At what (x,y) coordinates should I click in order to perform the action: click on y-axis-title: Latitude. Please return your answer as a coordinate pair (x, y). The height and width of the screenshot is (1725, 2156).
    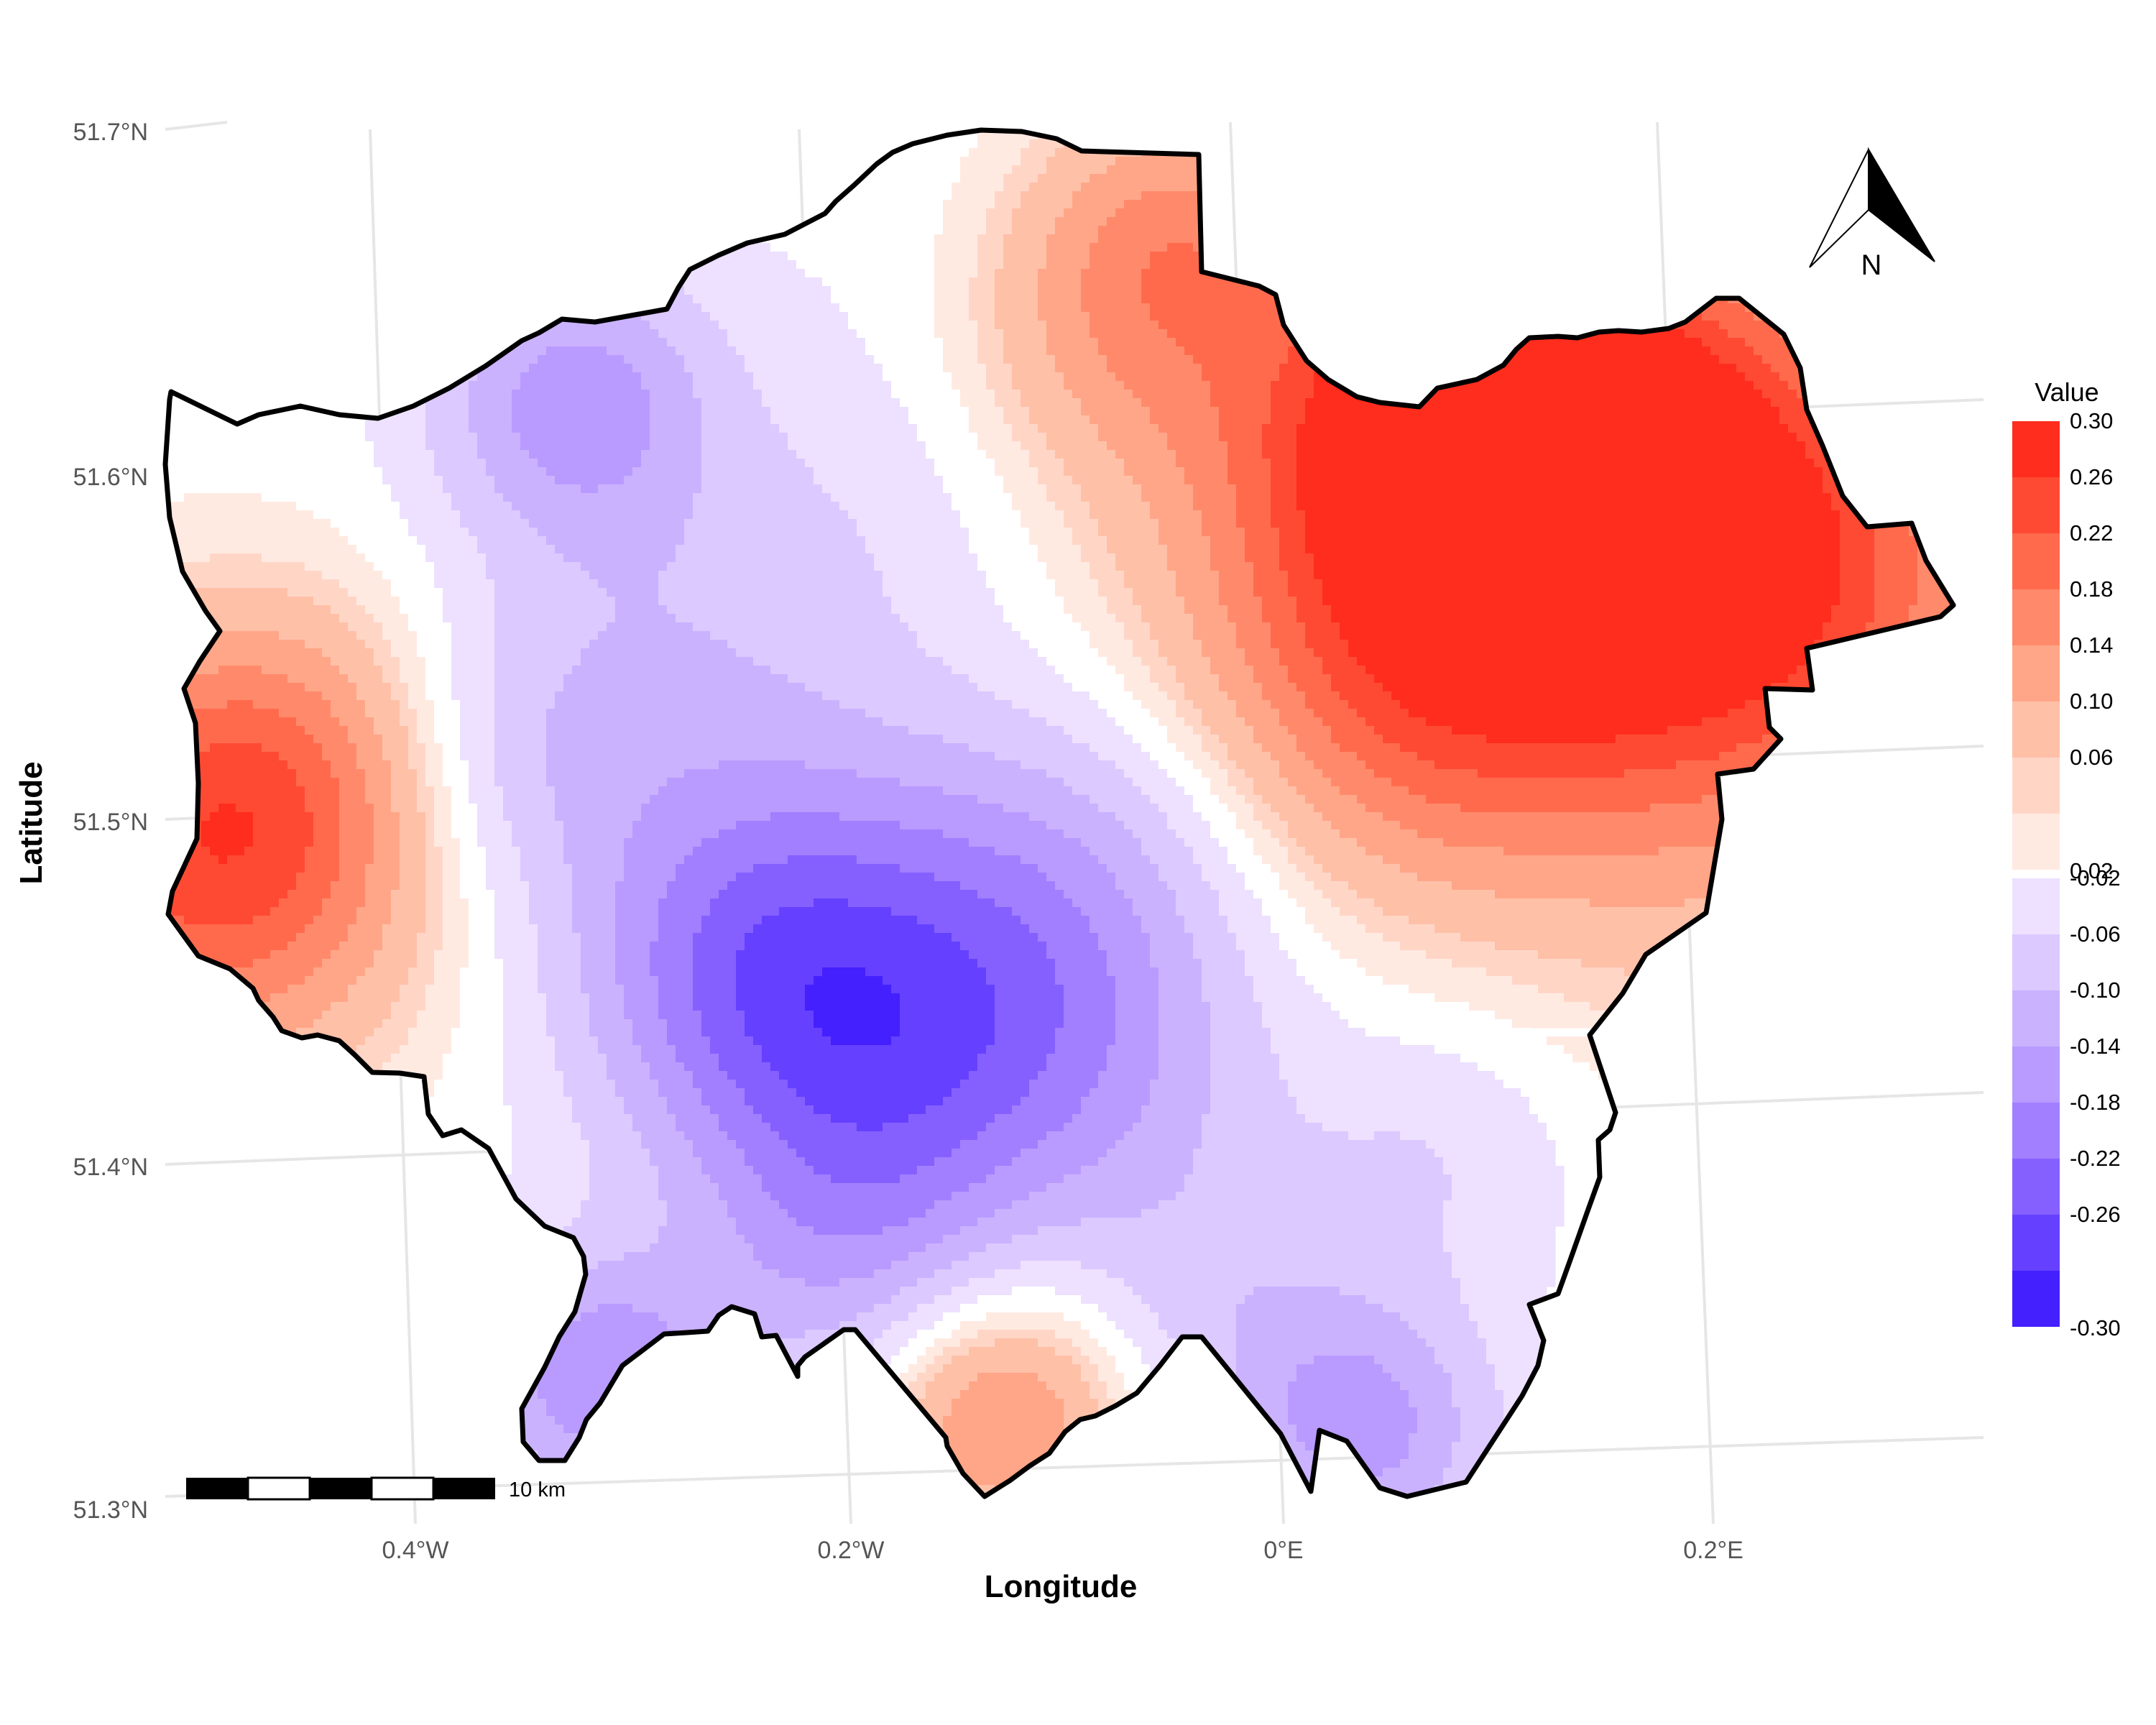
    Looking at the image, I should click on (31, 822).